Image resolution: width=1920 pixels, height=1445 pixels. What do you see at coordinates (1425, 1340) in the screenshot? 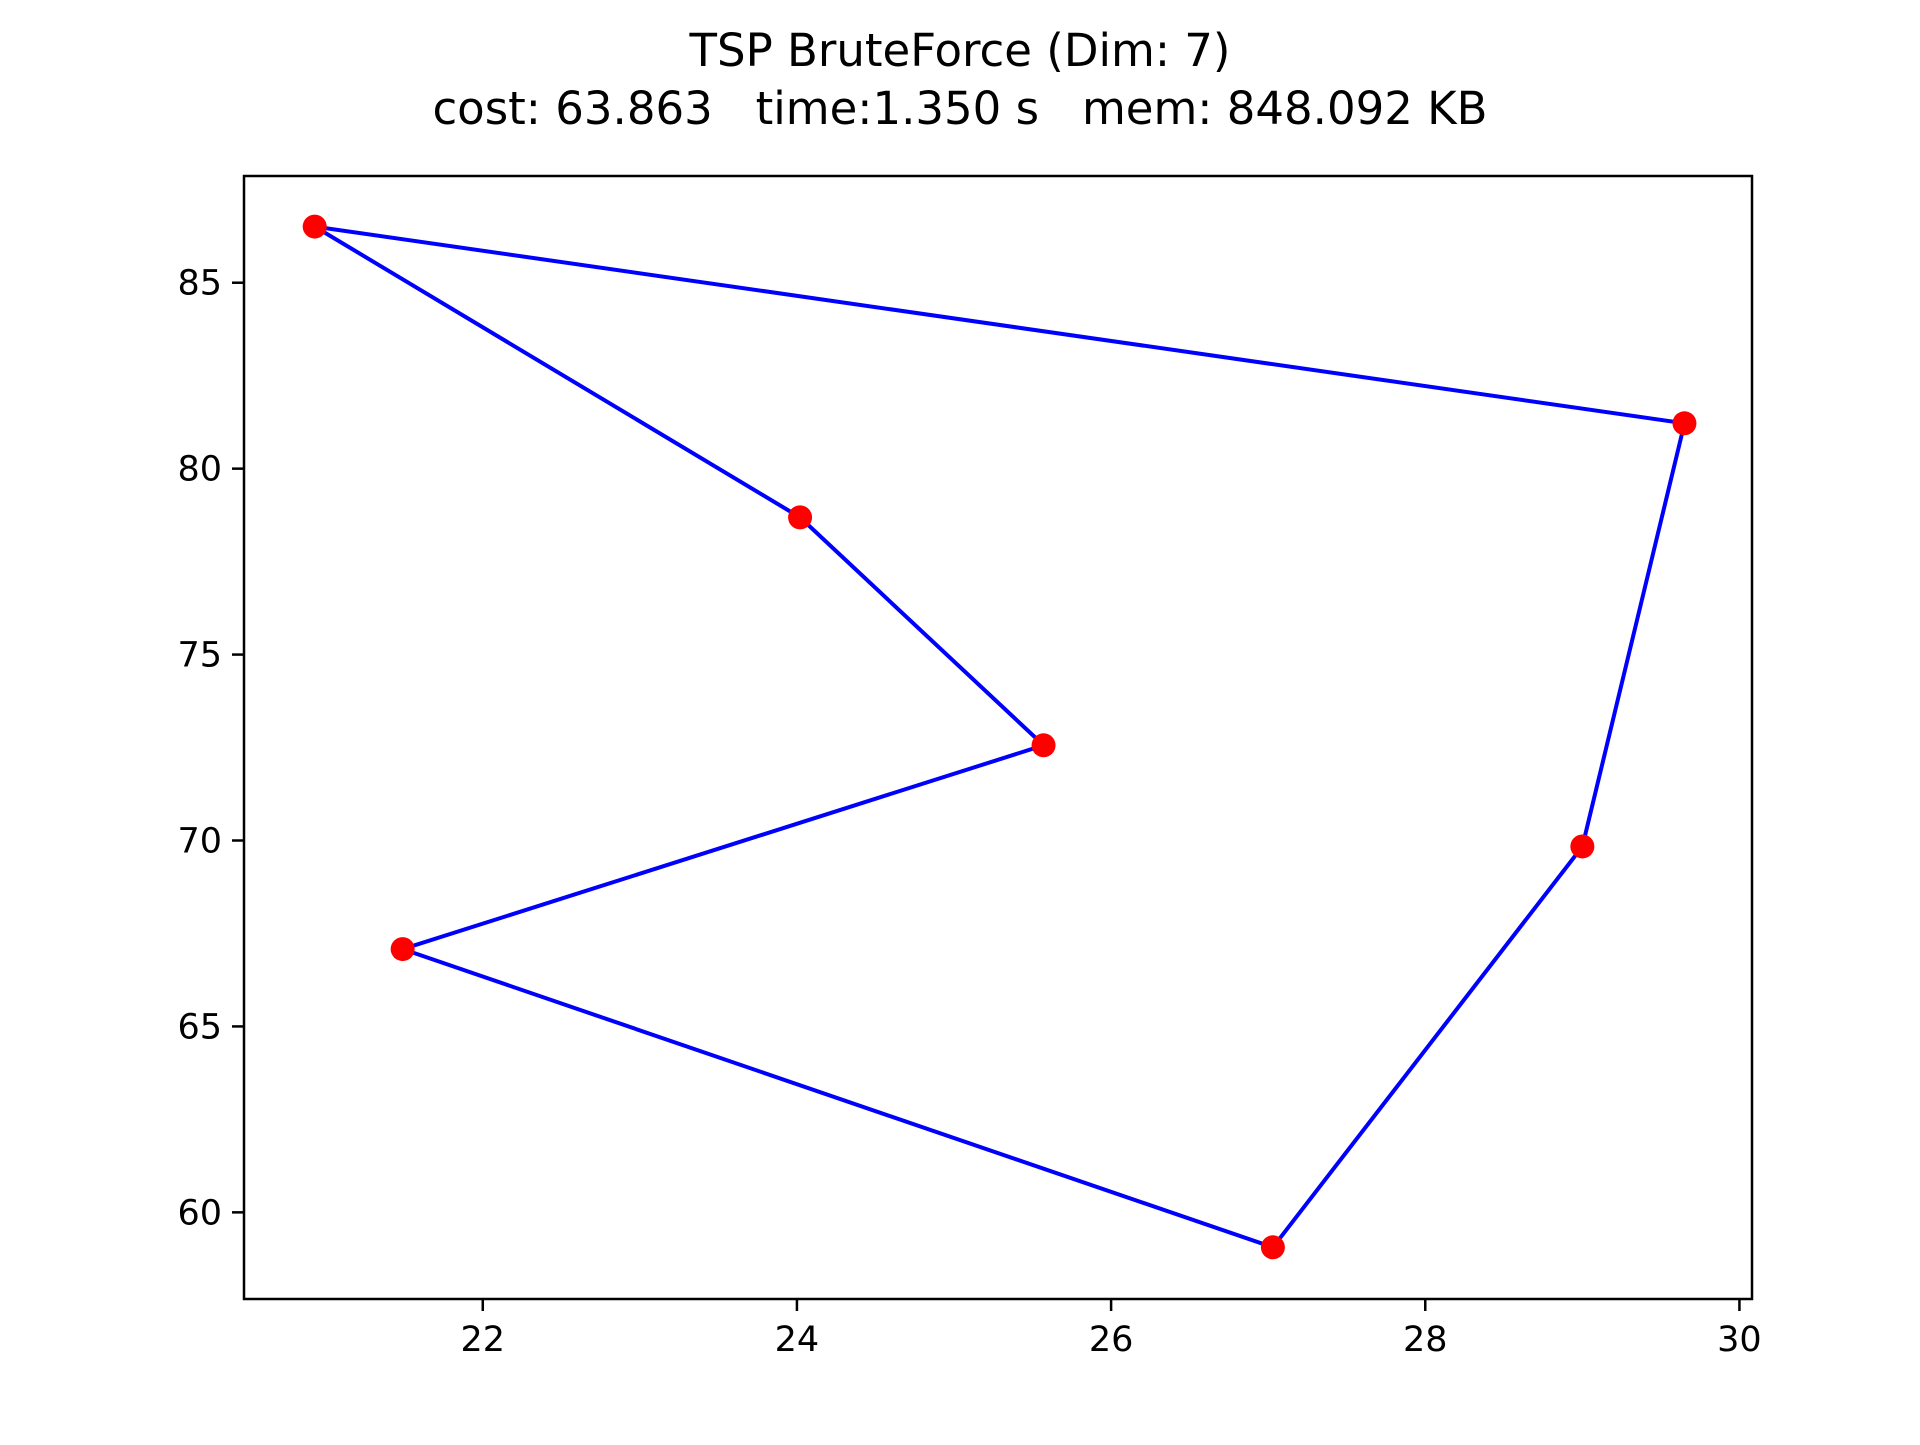
I see `x-tick-label-28: 28` at bounding box center [1425, 1340].